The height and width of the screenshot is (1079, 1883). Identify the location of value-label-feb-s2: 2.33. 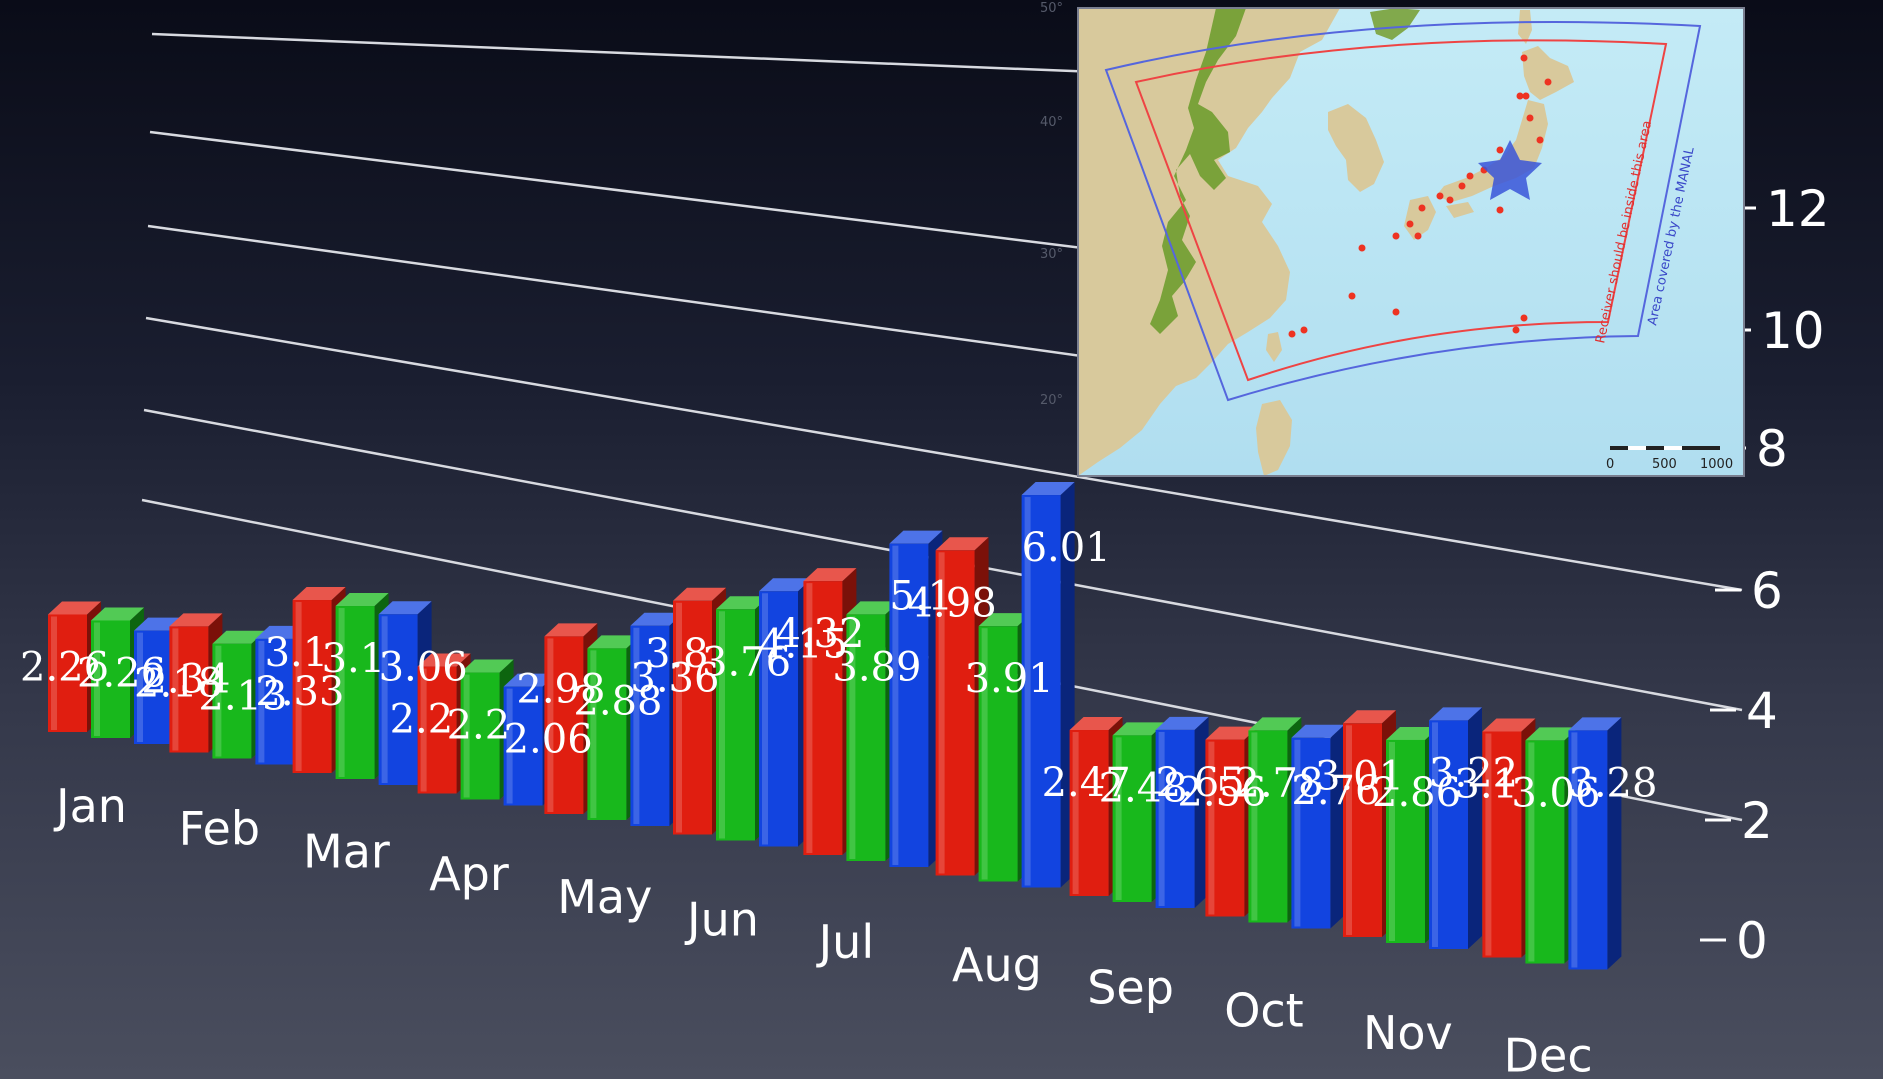
(299, 692).